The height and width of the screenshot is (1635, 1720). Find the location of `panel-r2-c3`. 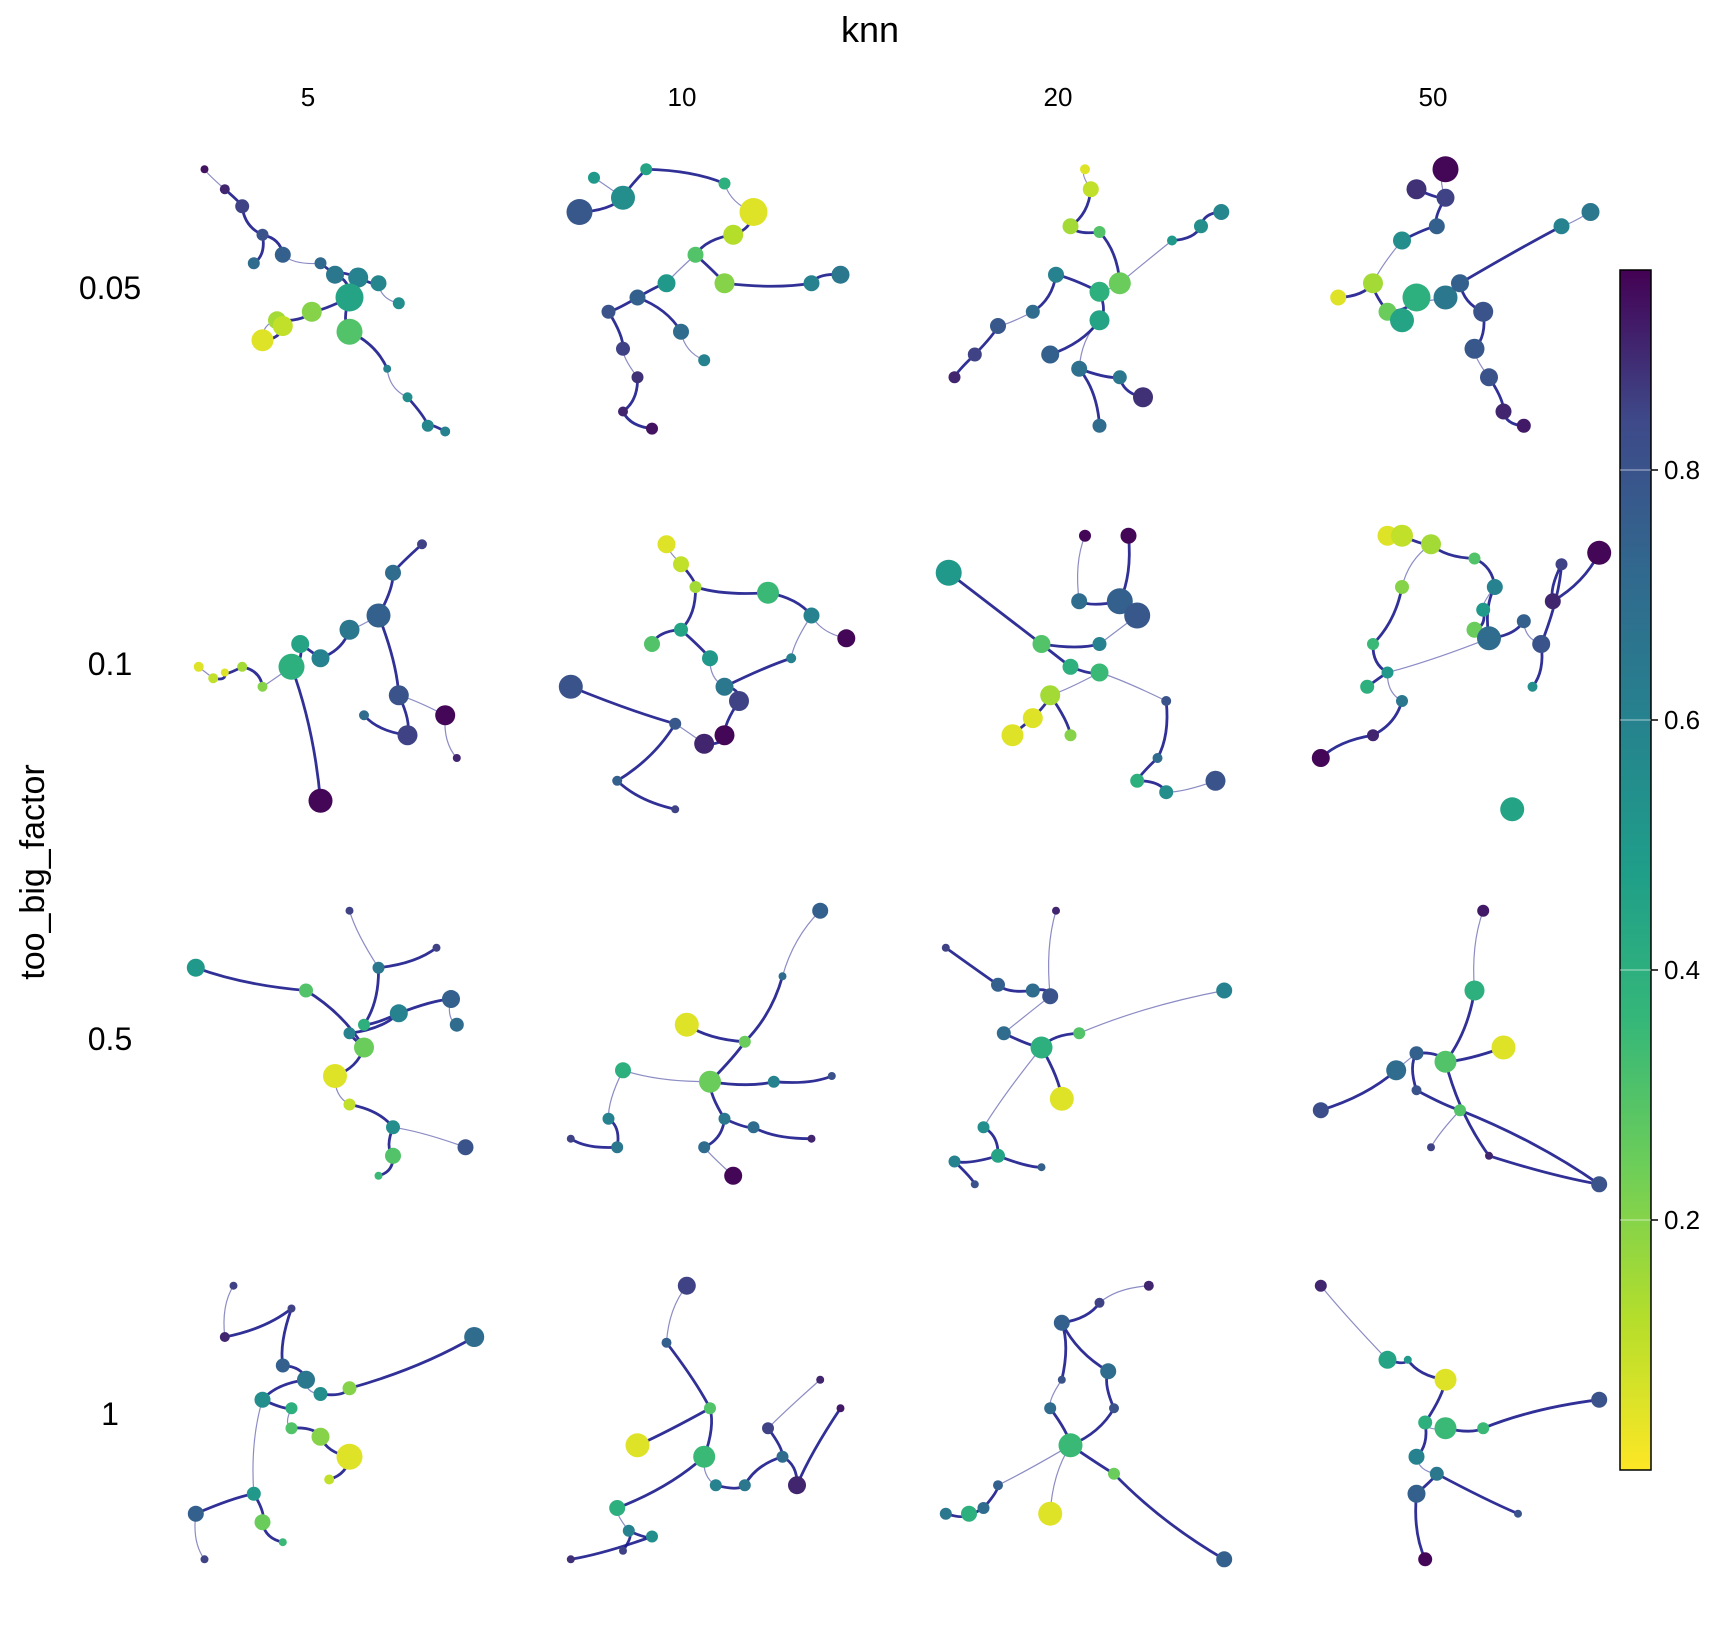

panel-r2-c3 is located at coordinates (1460, 1048).